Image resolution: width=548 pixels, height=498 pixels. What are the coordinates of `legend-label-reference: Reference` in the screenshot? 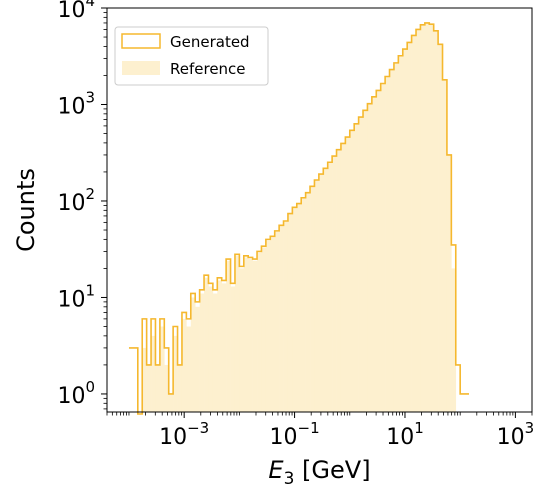 It's located at (208, 69).